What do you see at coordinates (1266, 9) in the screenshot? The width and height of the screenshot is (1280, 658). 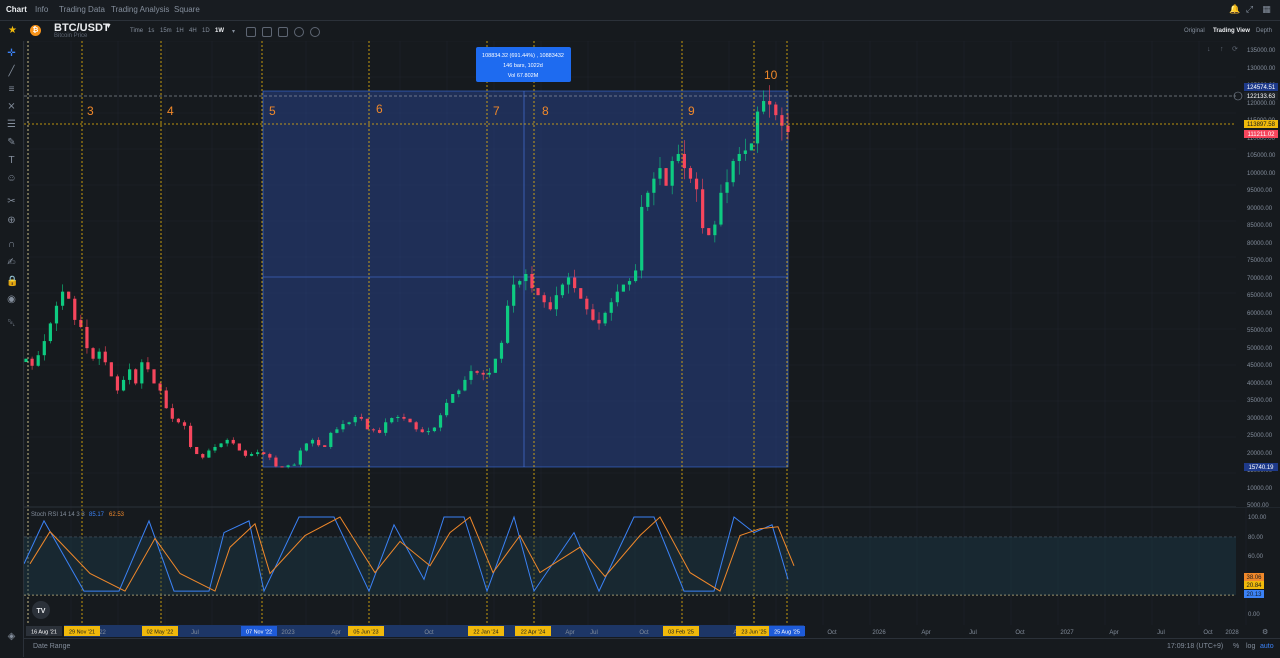 I see `grid-icon: ▦` at bounding box center [1266, 9].